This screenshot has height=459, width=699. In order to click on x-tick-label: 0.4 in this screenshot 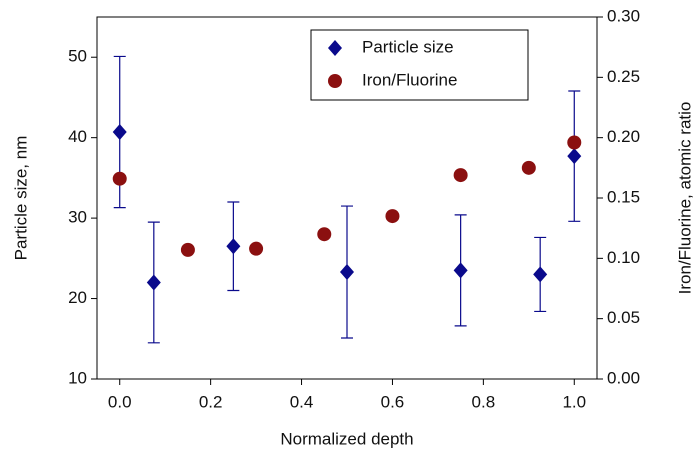, I will do `click(302, 401)`.